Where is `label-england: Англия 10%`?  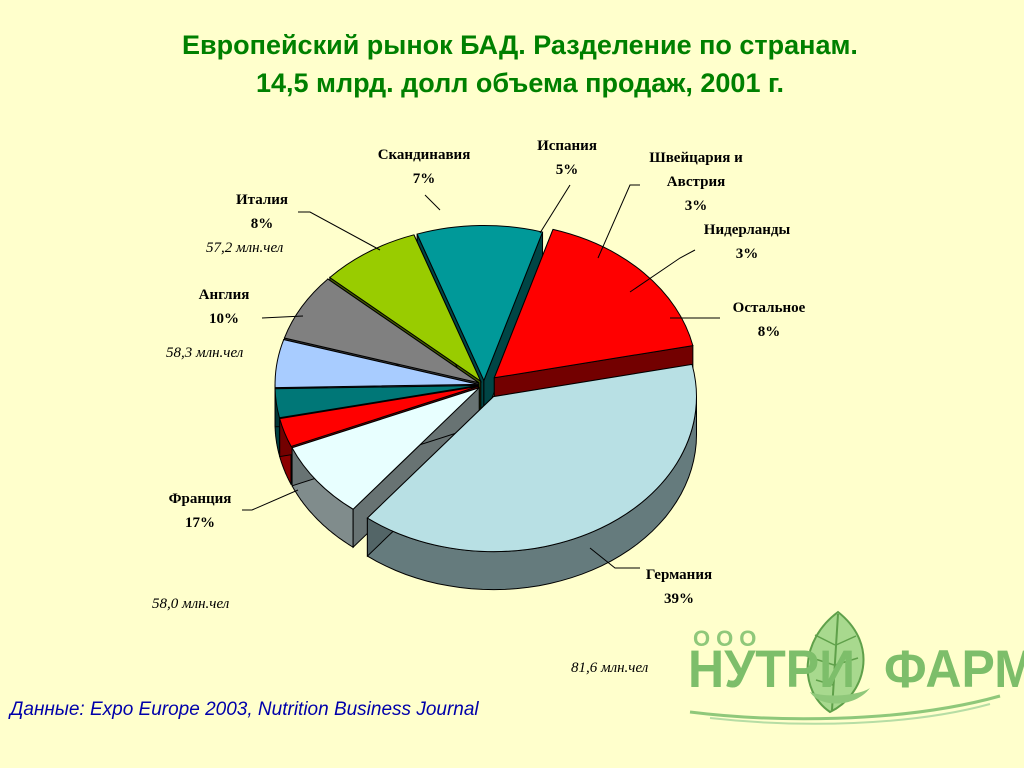
label-england: Англия 10% is located at coordinates (224, 307).